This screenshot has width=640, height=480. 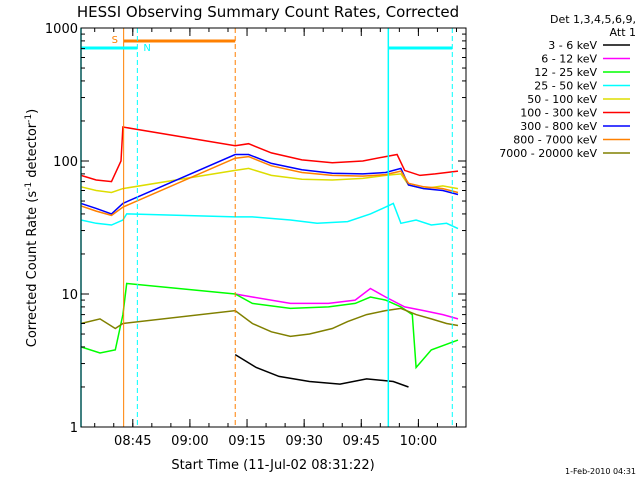 I want to click on x-tick-label: 09:00, so click(x=189, y=441).